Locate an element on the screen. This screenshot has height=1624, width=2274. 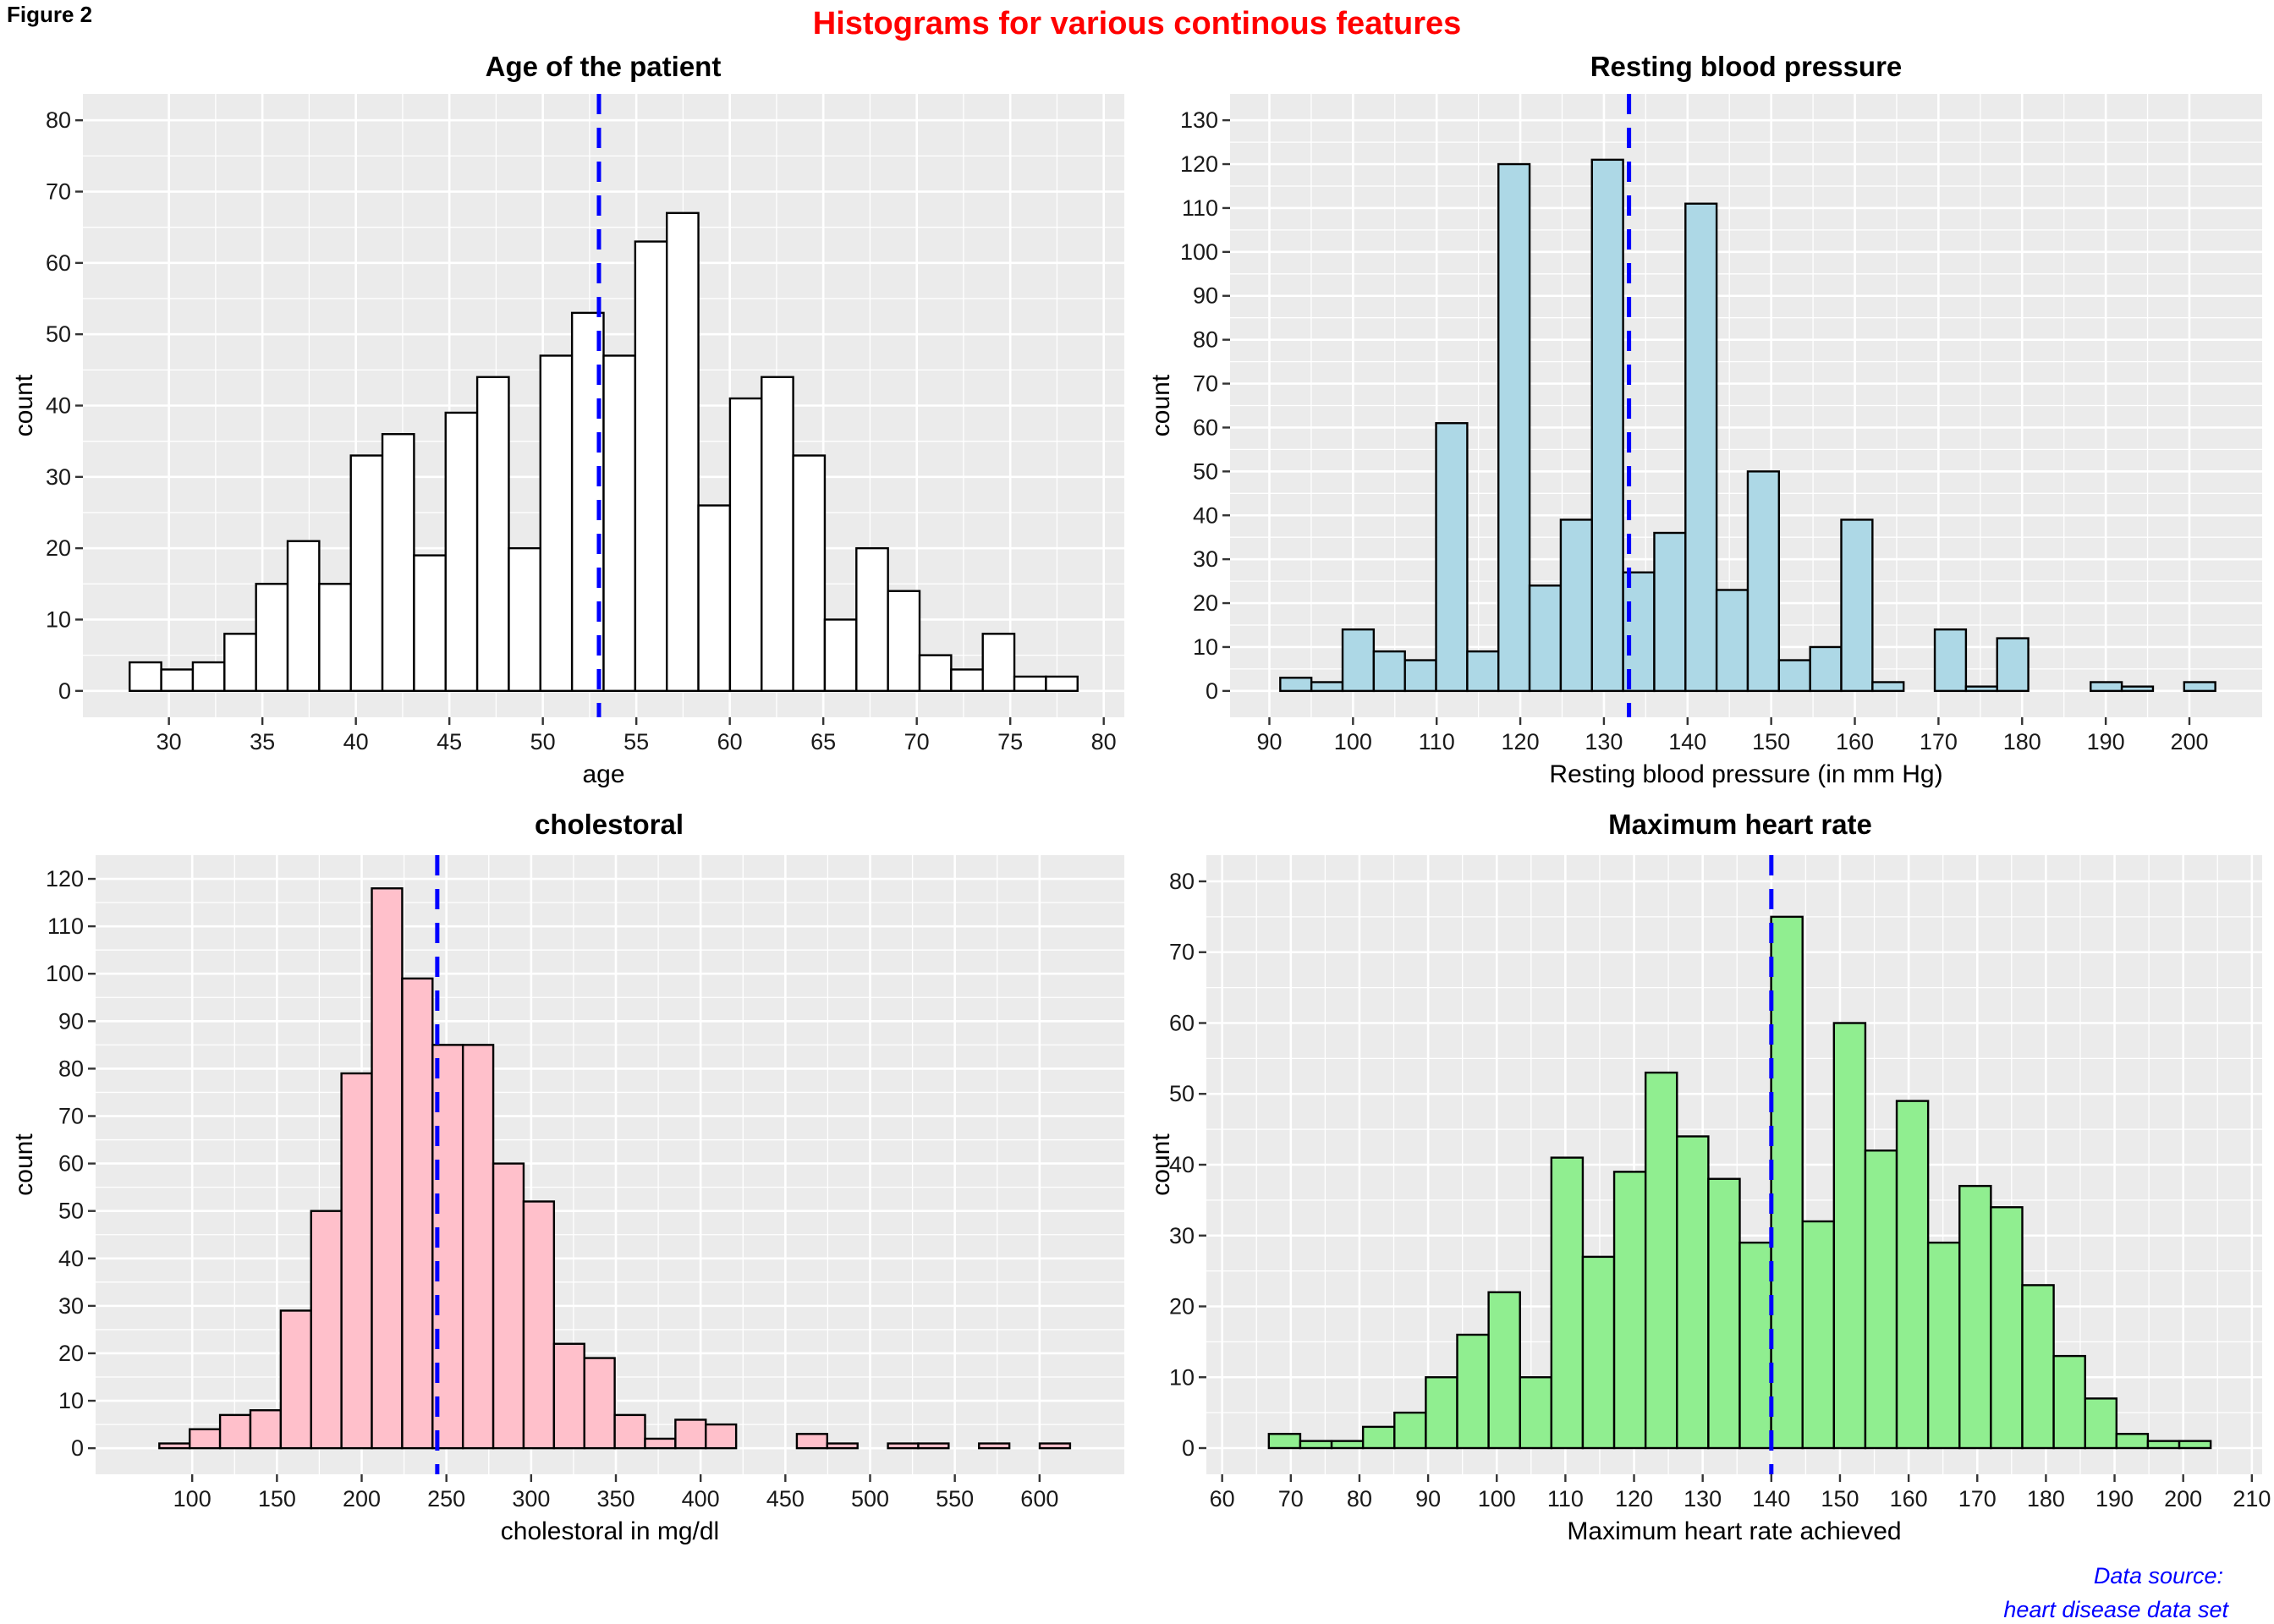
x-tick-label: 65 is located at coordinates (823, 742).